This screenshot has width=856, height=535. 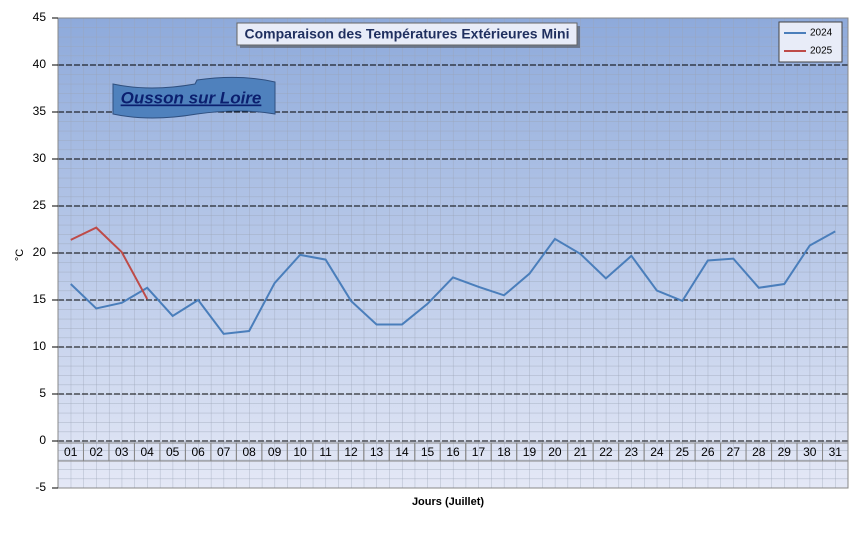 What do you see at coordinates (810, 452) in the screenshot?
I see `x-tick-label: 30` at bounding box center [810, 452].